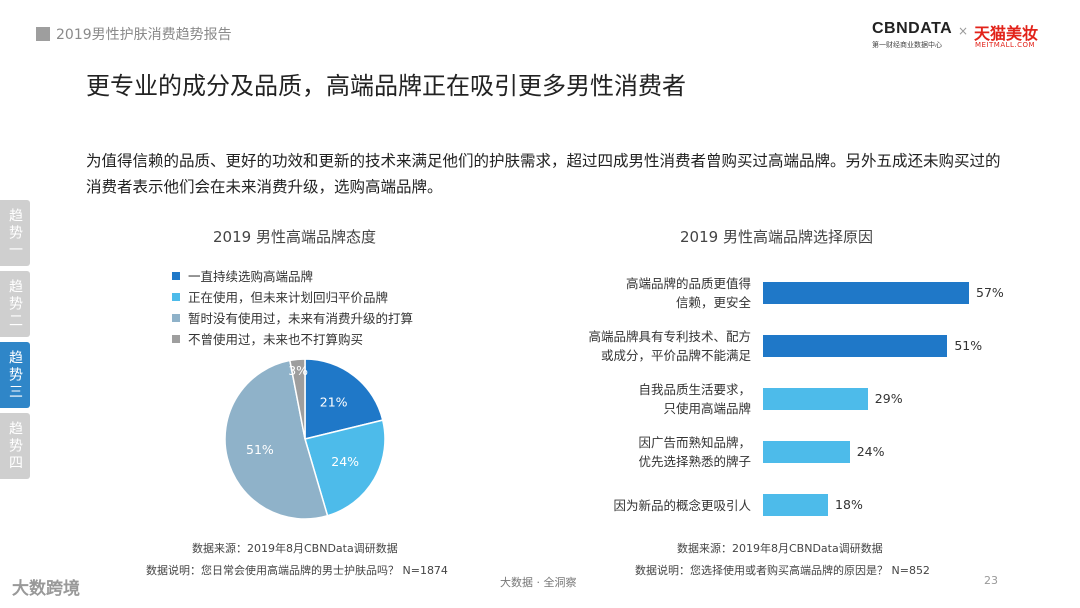  I want to click on pie-value-label: 51%, so click(260, 449).